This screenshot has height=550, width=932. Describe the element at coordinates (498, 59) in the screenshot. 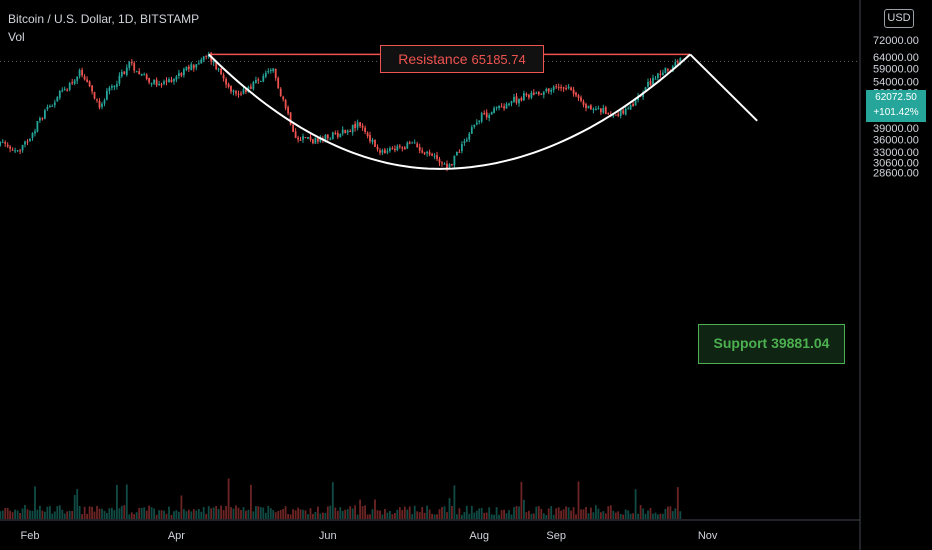

I see `resistance-value: 65185.74` at that location.